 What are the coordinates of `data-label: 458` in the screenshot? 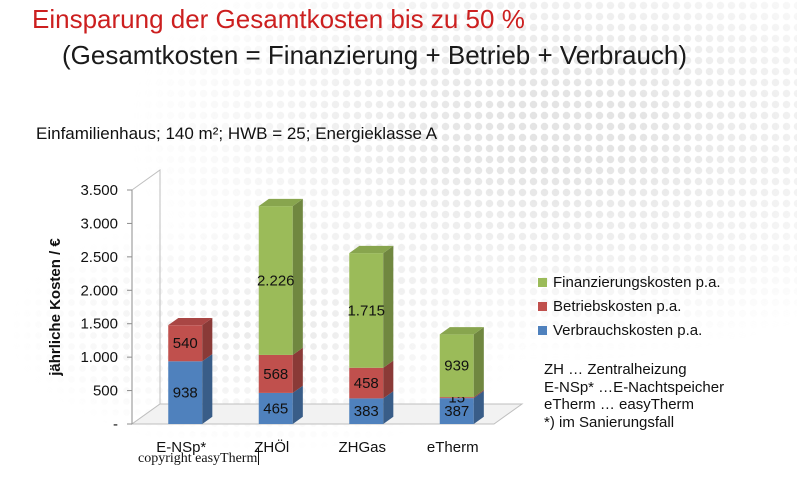 It's located at (366, 383).